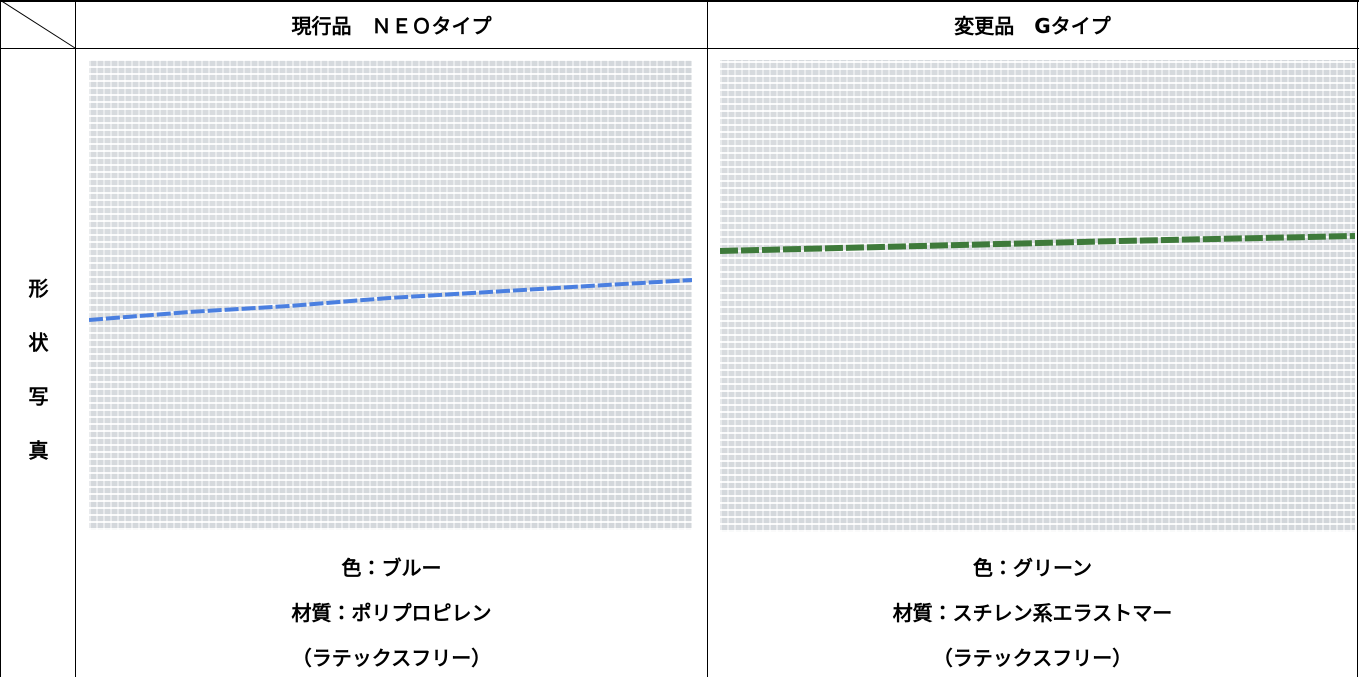  What do you see at coordinates (391, 568) in the screenshot?
I see `caption: 色：ブルー` at bounding box center [391, 568].